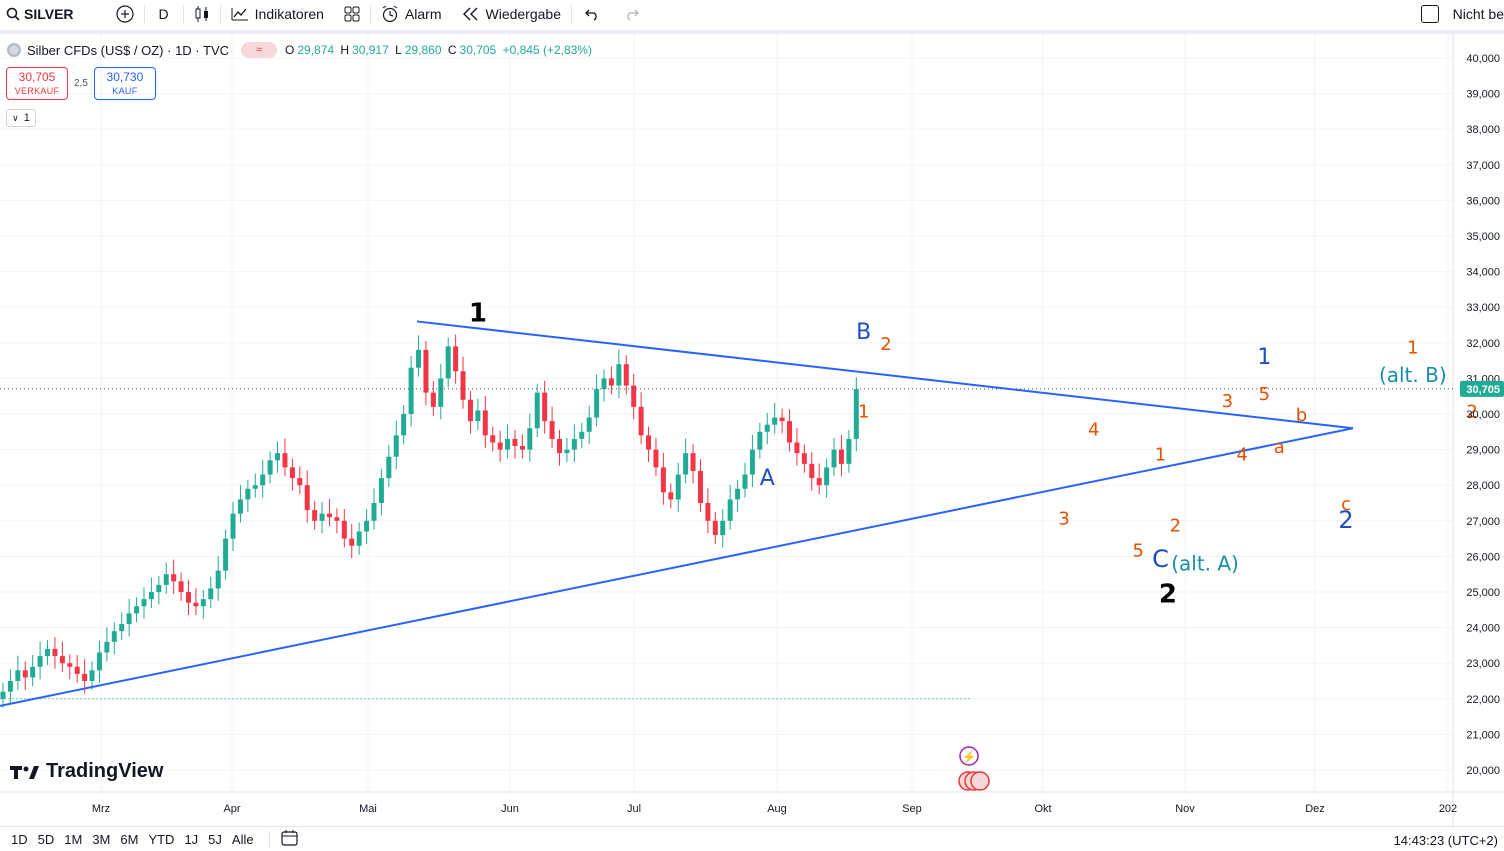 The width and height of the screenshot is (1504, 851). What do you see at coordinates (125, 14) in the screenshot?
I see `compare-button` at bounding box center [125, 14].